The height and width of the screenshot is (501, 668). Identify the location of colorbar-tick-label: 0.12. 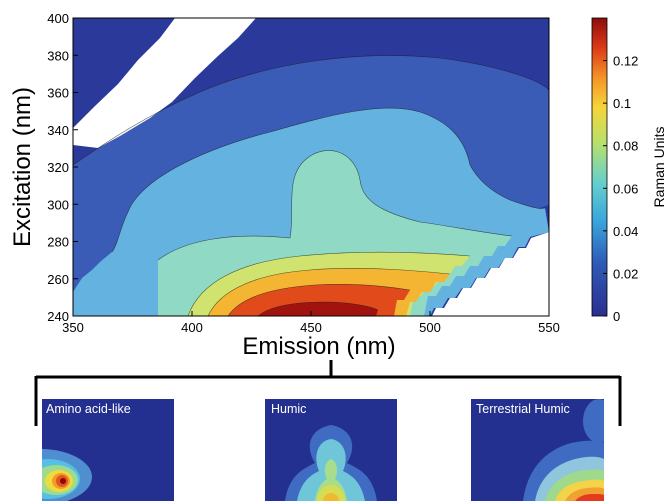
(625, 61).